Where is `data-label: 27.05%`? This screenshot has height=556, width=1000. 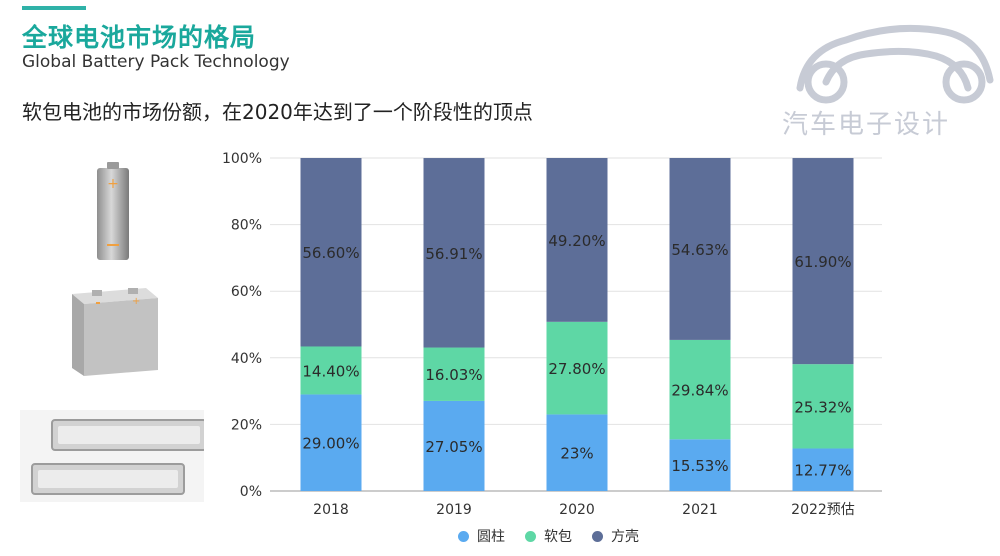 data-label: 27.05% is located at coordinates (453, 447).